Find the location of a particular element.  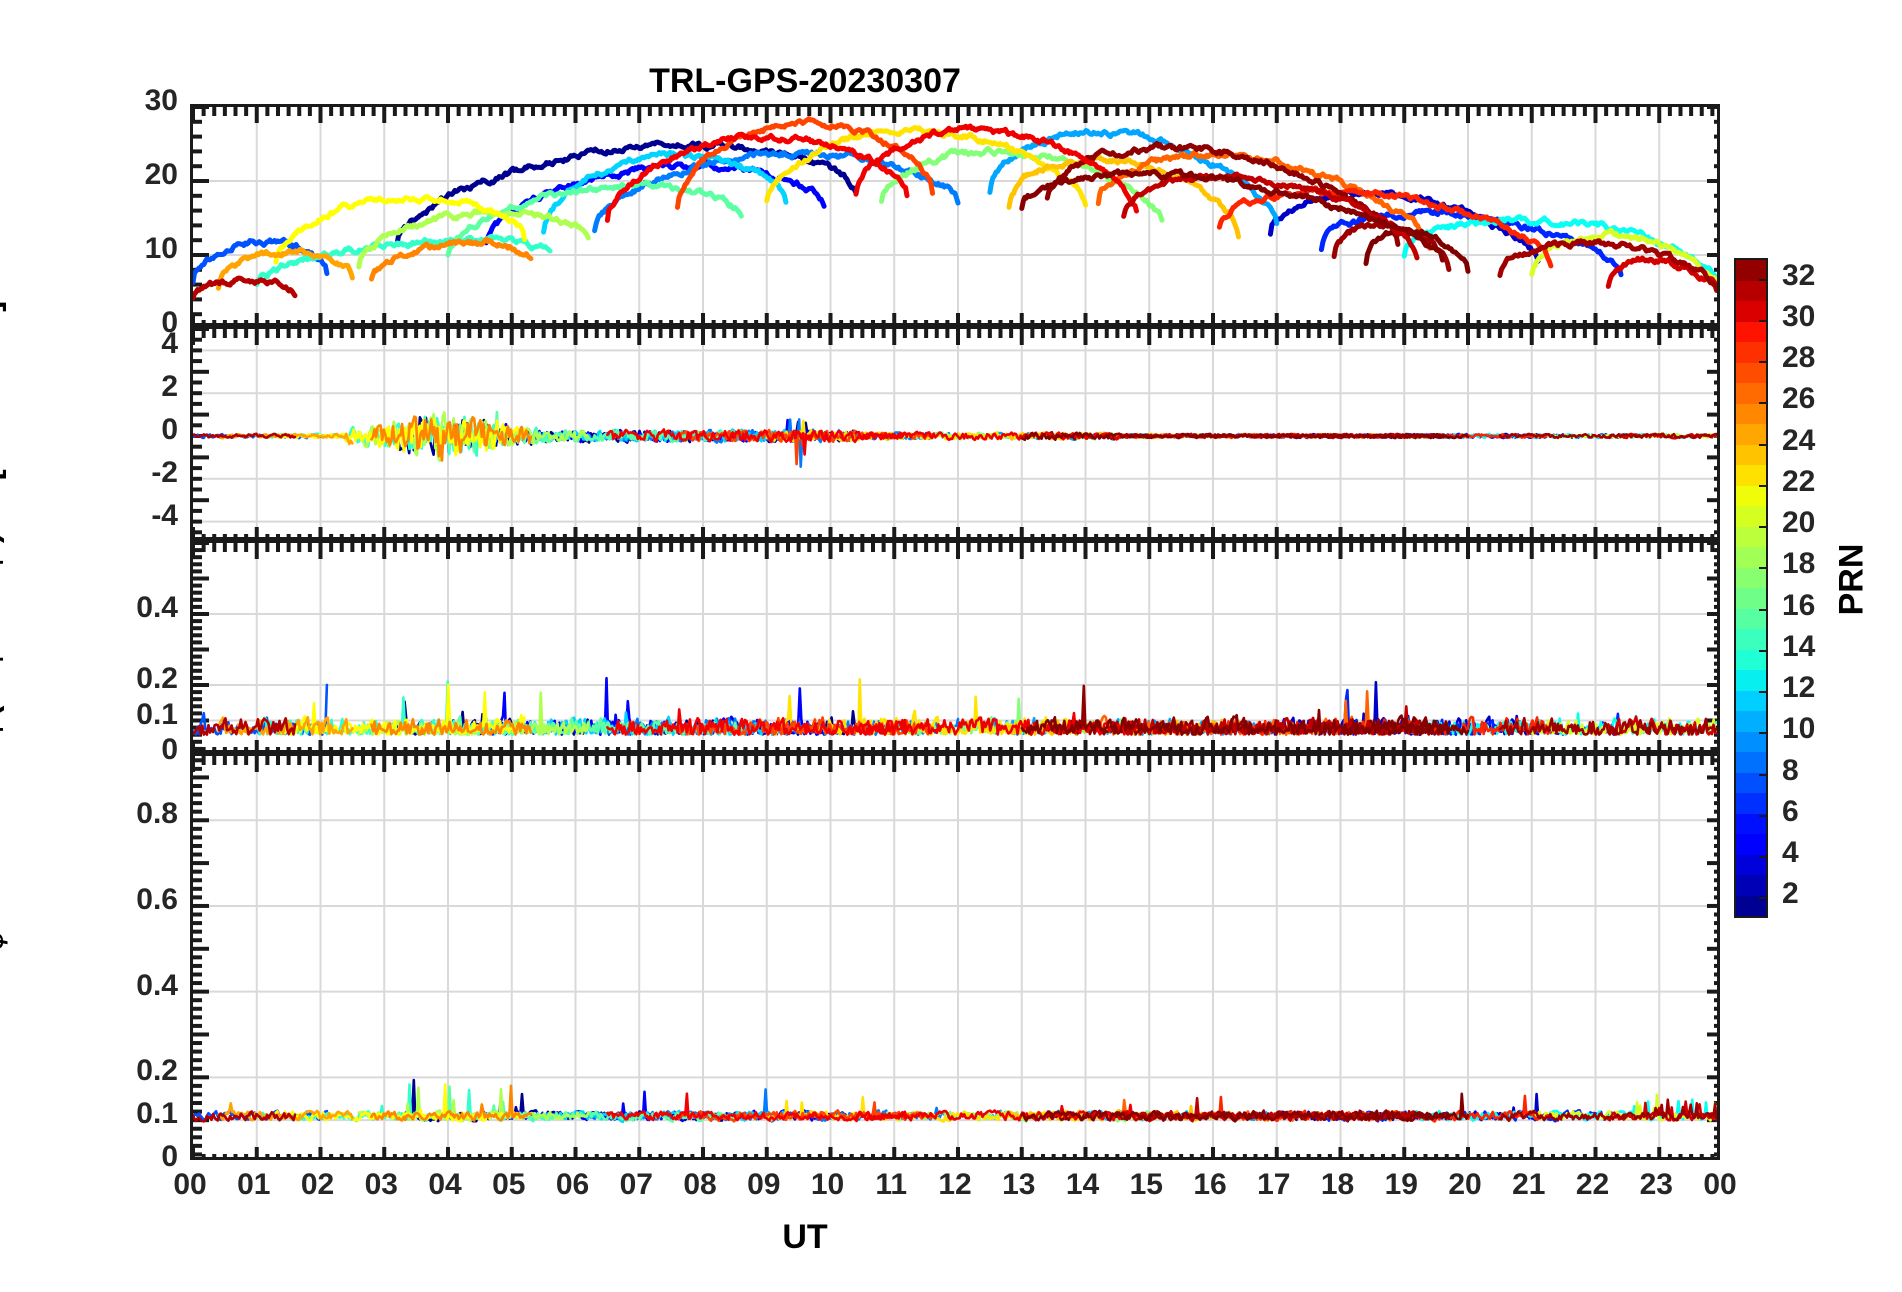

ytick-rot-2: 0 is located at coordinates (169, 429).